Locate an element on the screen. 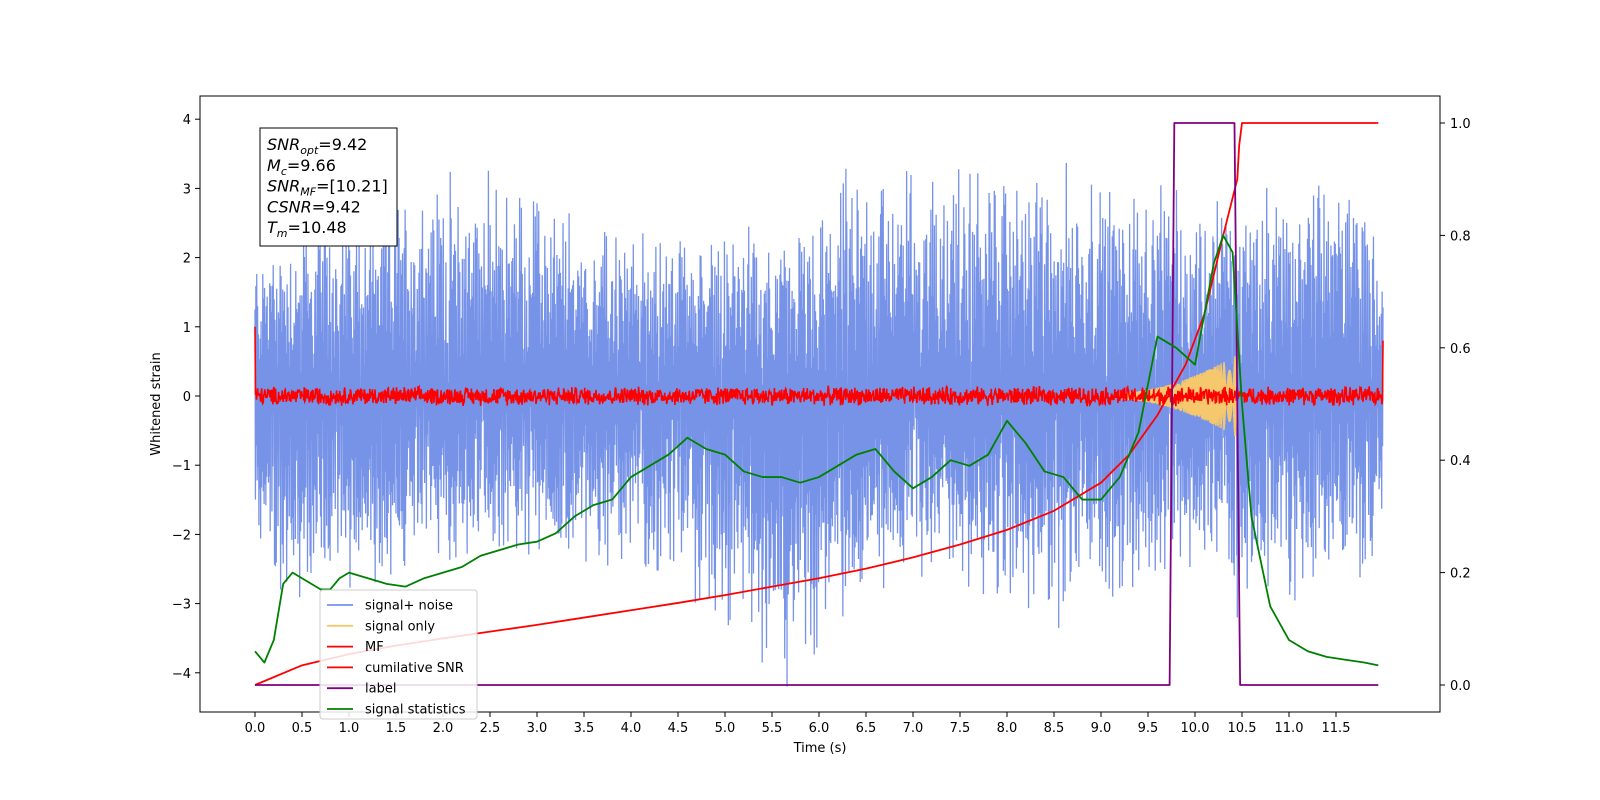 Image resolution: width=1600 pixels, height=800 pixels. annotation-box-frame is located at coordinates (328, 187).